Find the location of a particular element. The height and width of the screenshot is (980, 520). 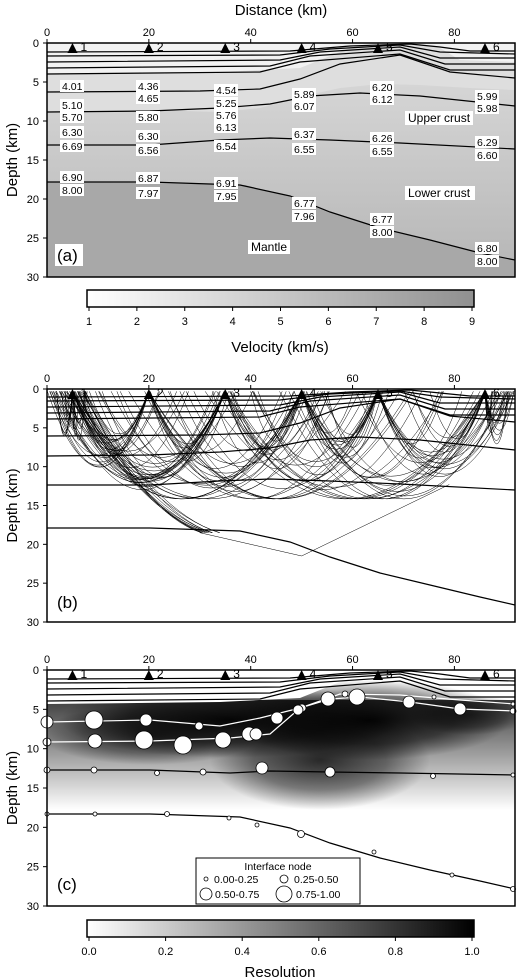

colorbar-tick-label: 4 is located at coordinates (233, 322).